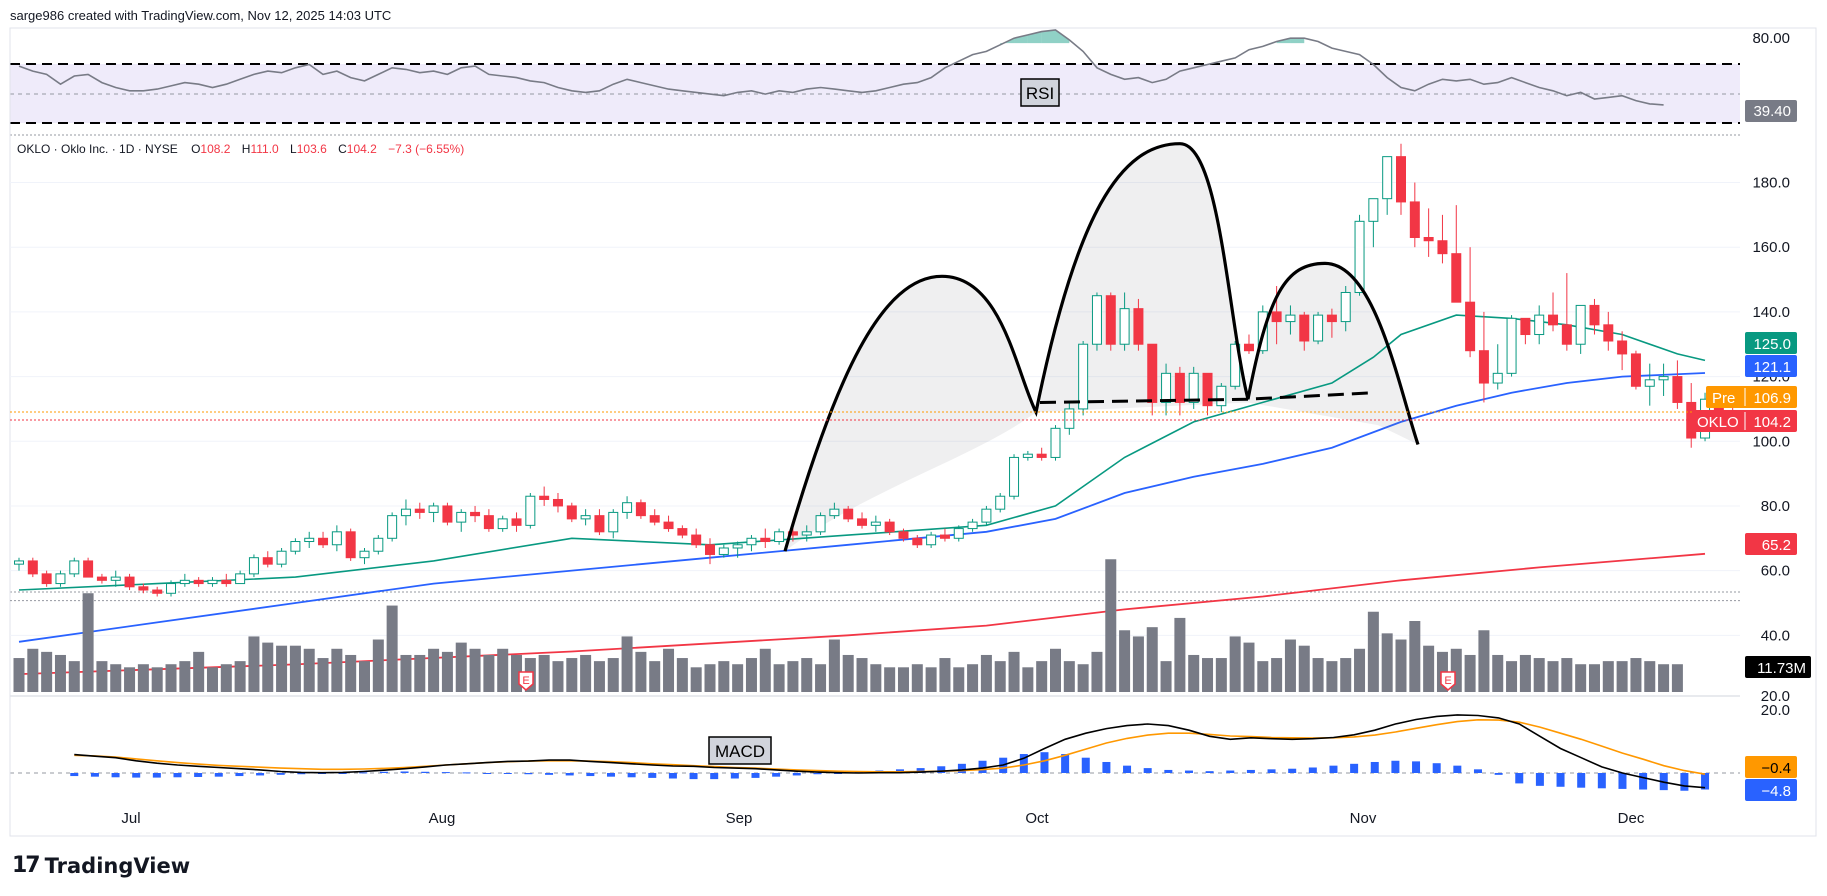 This screenshot has width=1827, height=896. What do you see at coordinates (293, 149) in the screenshot?
I see `legend-low-label: L` at bounding box center [293, 149].